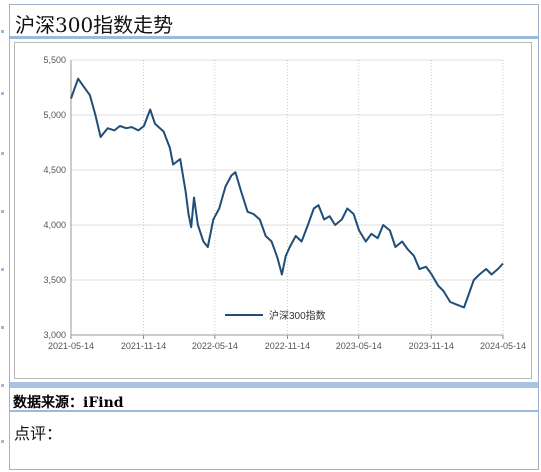 The image size is (541, 472). What do you see at coordinates (38, 433) in the screenshot?
I see `comment-label: 点评：` at bounding box center [38, 433].